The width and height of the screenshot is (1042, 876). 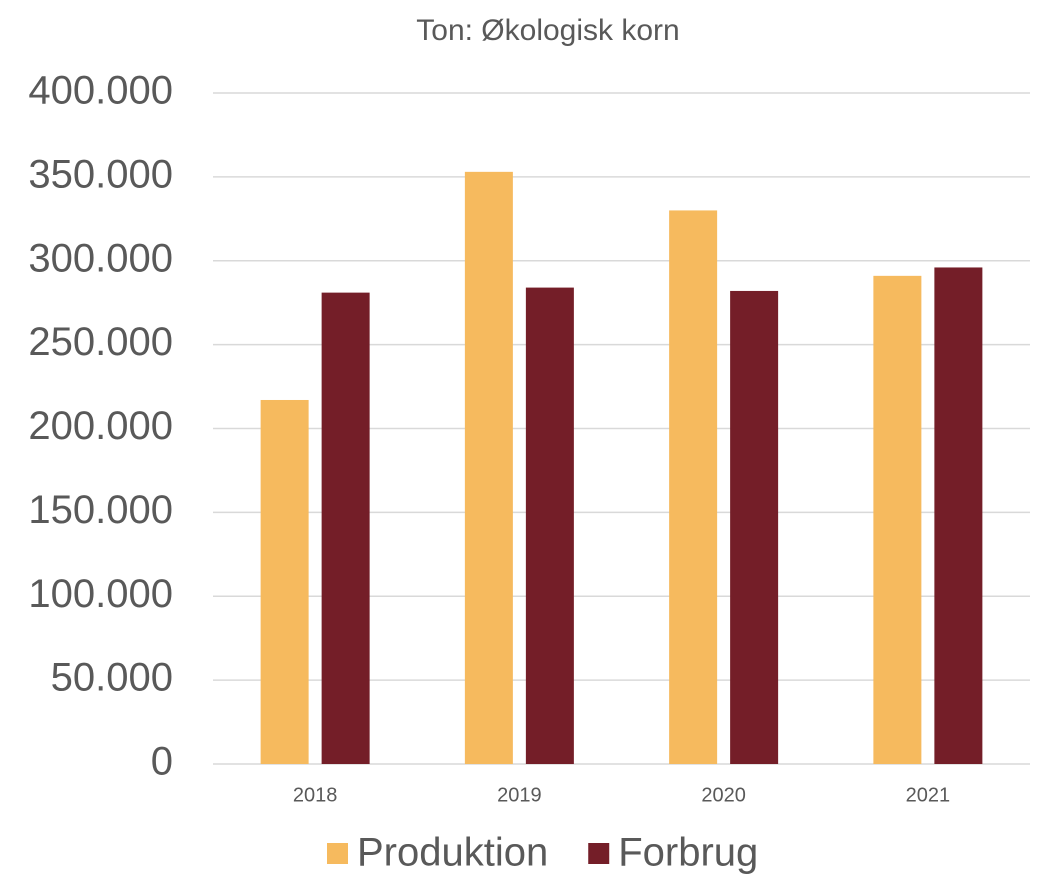 I want to click on y-tick-label: 300.000, so click(x=100, y=258).